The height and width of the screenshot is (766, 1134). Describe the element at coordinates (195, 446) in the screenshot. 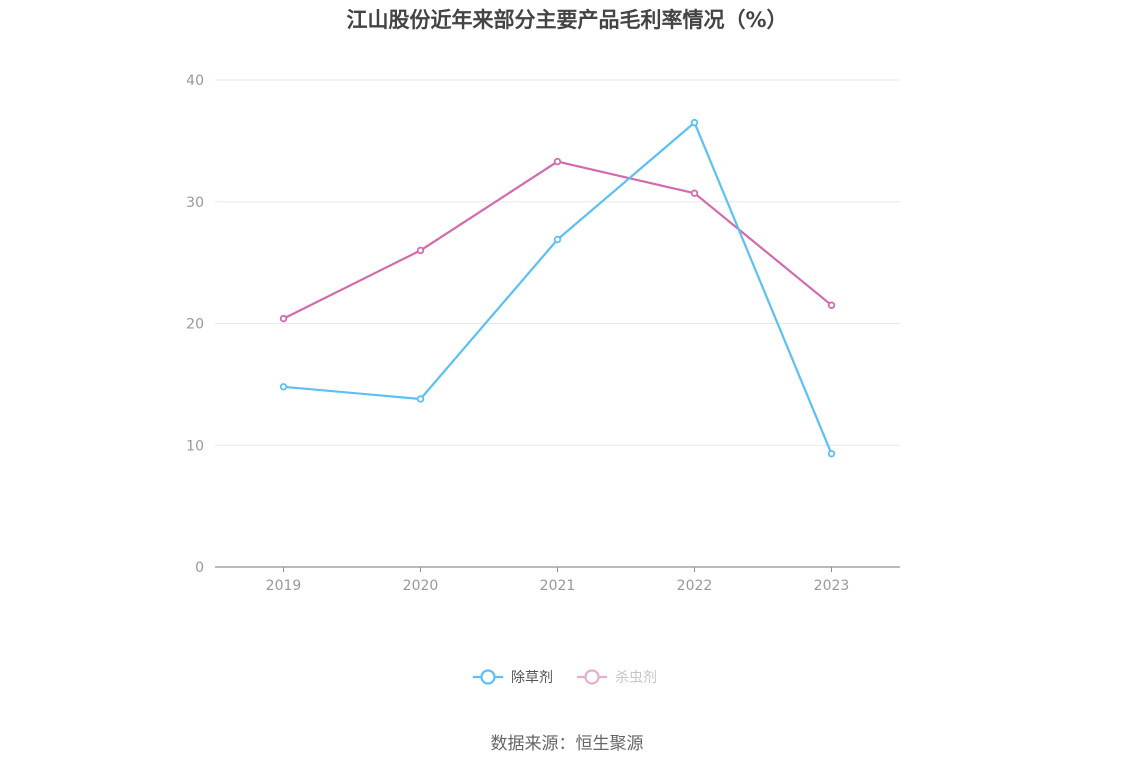

I see `y-tick-label: 10` at that location.